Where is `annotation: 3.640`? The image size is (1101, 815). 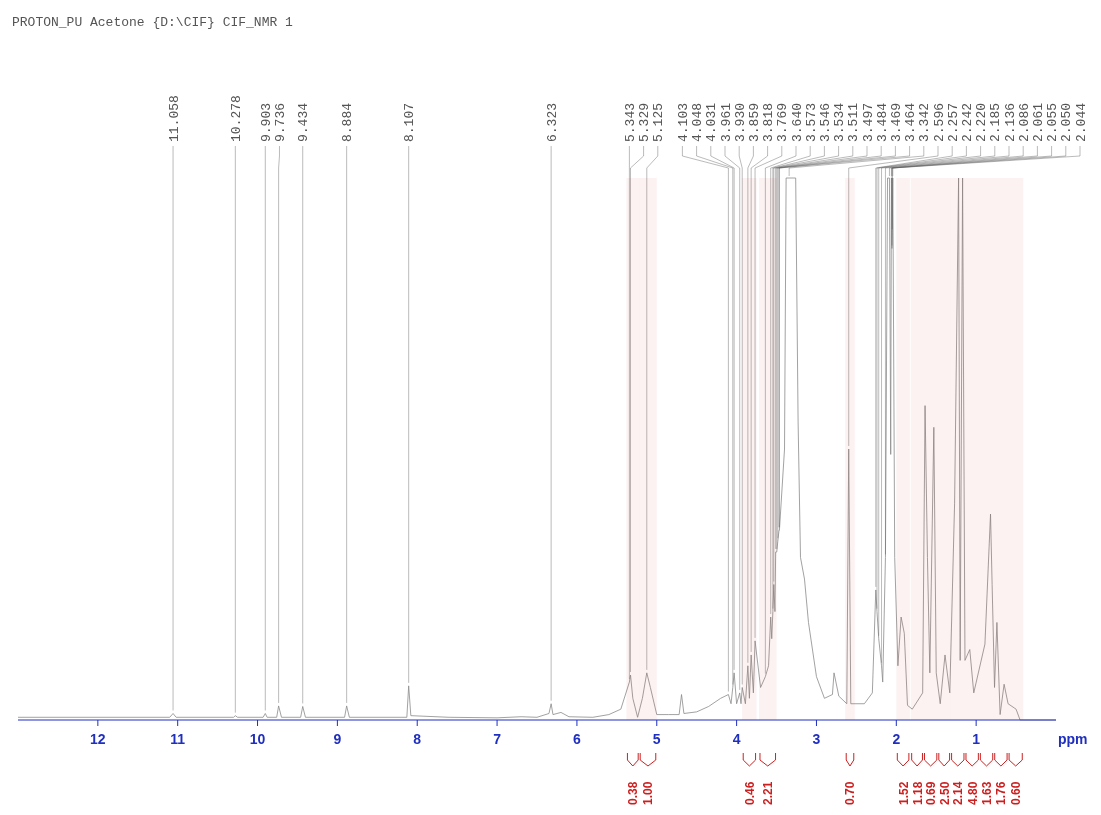 annotation: 3.640 is located at coordinates (797, 122).